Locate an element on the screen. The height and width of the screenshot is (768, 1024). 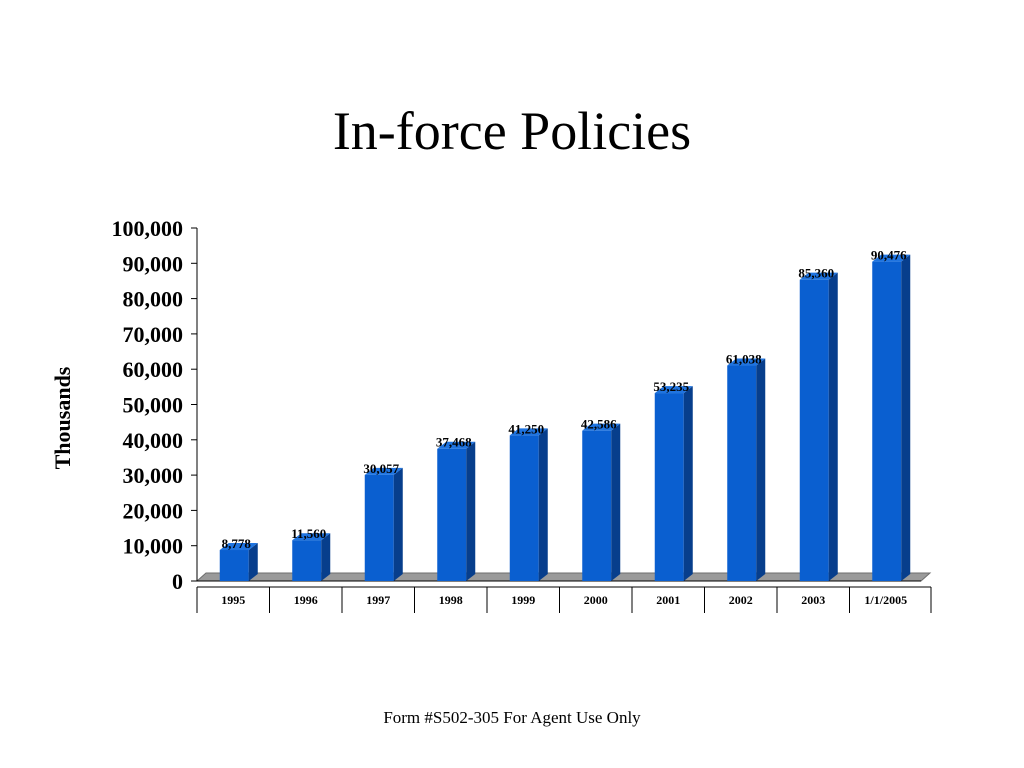
y-tick-label: 60,000 is located at coordinates (153, 369).